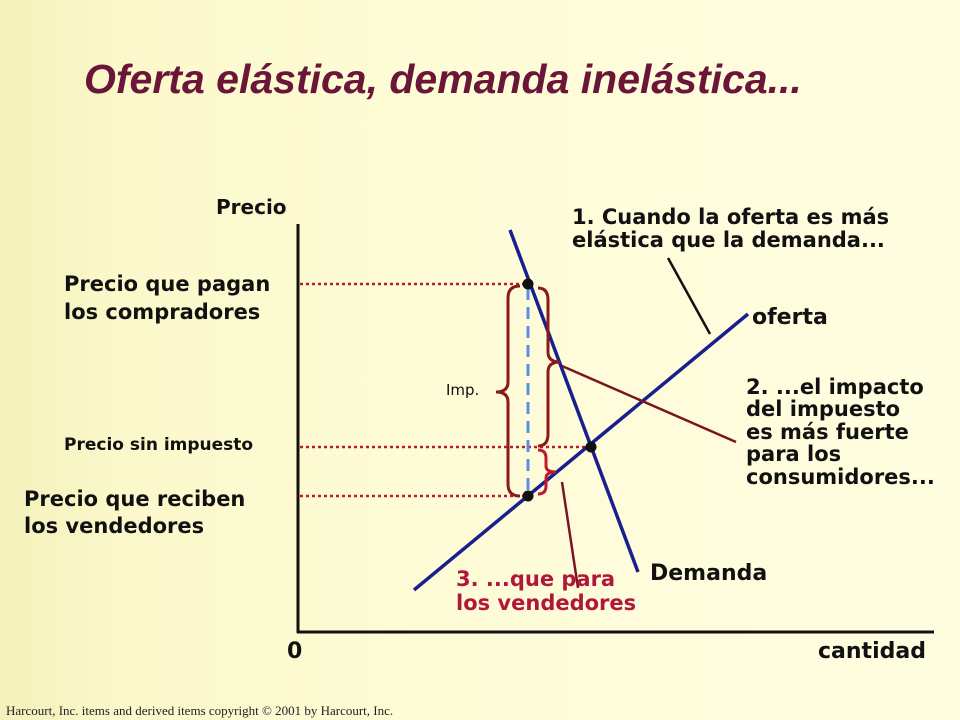 This screenshot has height=720, width=960. I want to click on note-consumer-impact-line4: para los, so click(794, 454).